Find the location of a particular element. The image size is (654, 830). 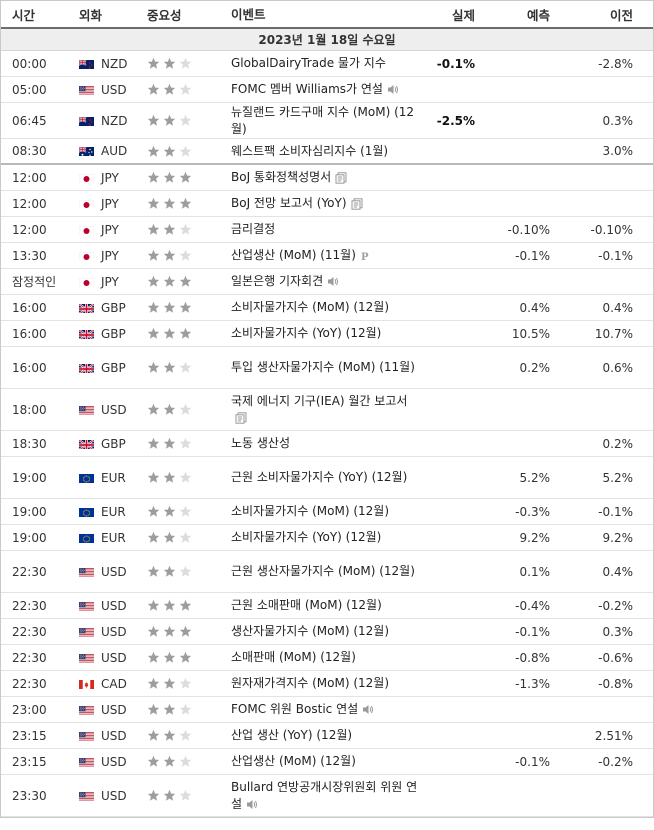

table-row: 16:00 GBP 투입 생산자물가지수 (MoM) (11월) 0.2% 0.6% is located at coordinates (327, 368).